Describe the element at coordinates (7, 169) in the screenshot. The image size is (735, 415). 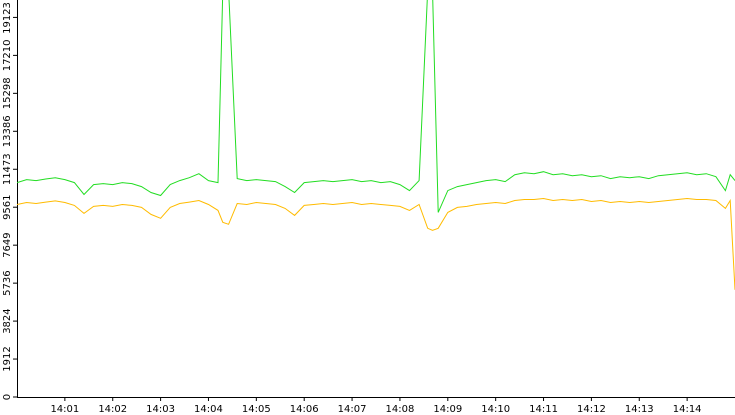
I see `y-tick-label: 11473` at that location.